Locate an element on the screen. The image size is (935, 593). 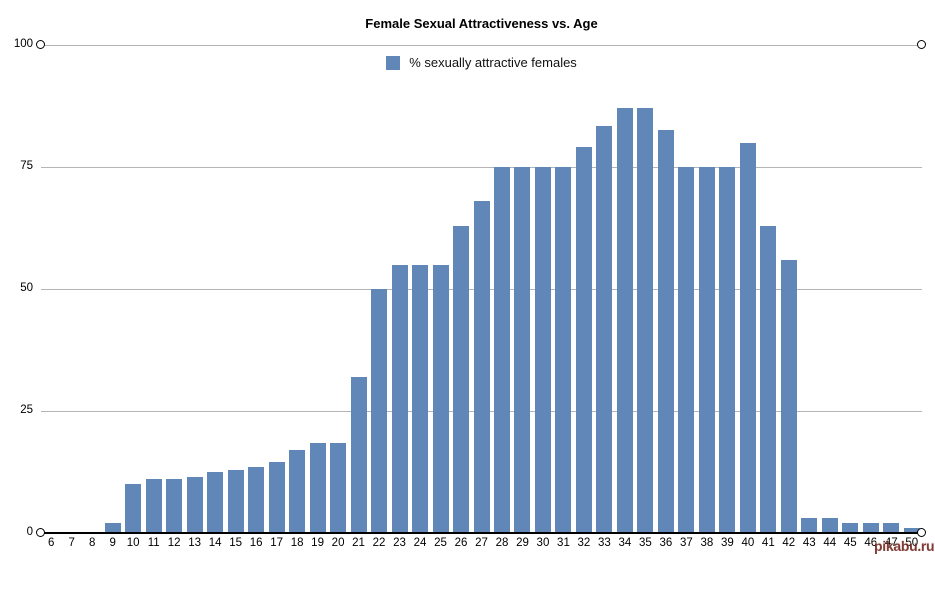
y-tick-label-100: 100 is located at coordinates (23, 44).